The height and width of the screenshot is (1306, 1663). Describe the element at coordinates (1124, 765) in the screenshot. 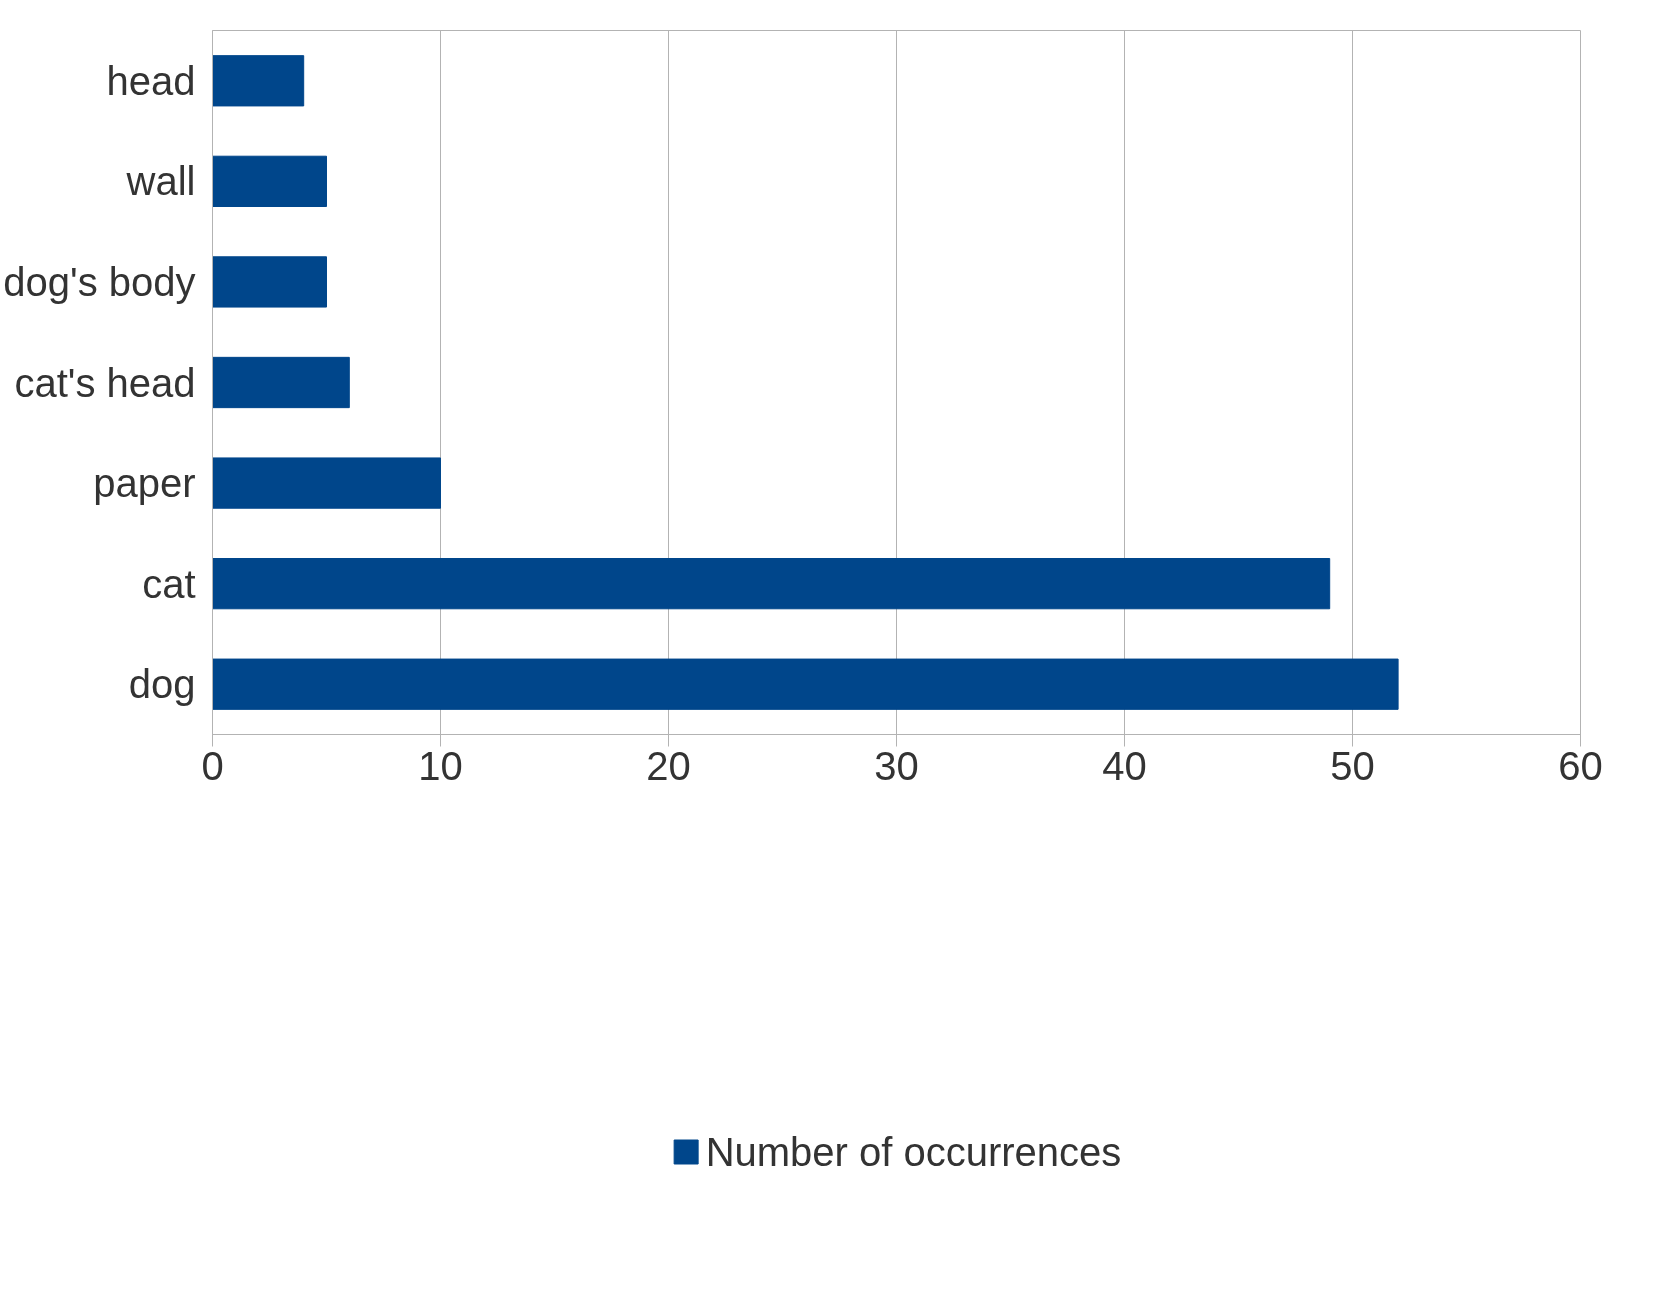

I see `x-tick-label: 40` at that location.